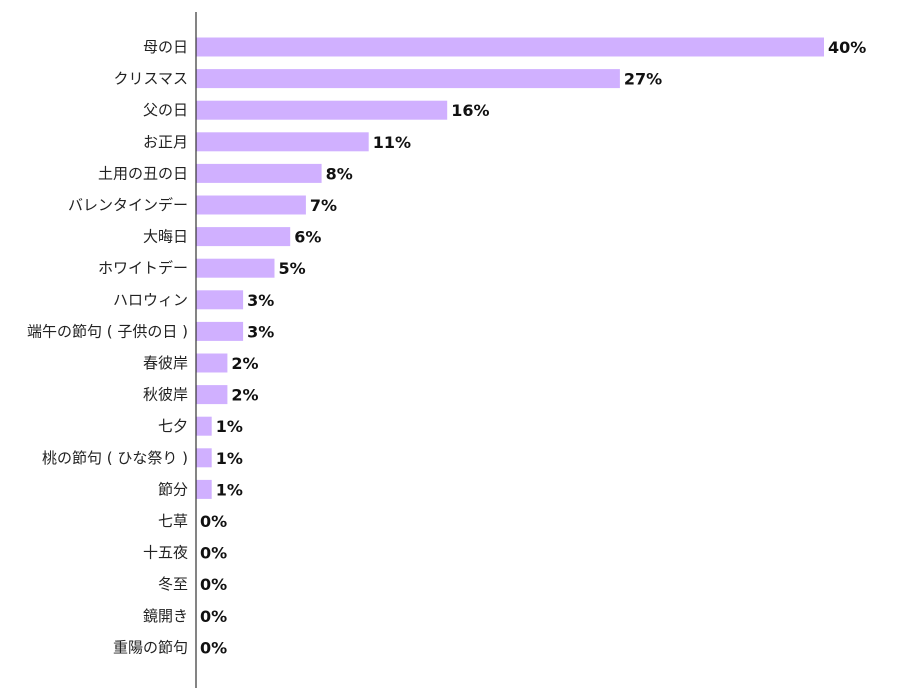  What do you see at coordinates (165, 142) in the screenshot?
I see `category-label: お正月` at bounding box center [165, 142].